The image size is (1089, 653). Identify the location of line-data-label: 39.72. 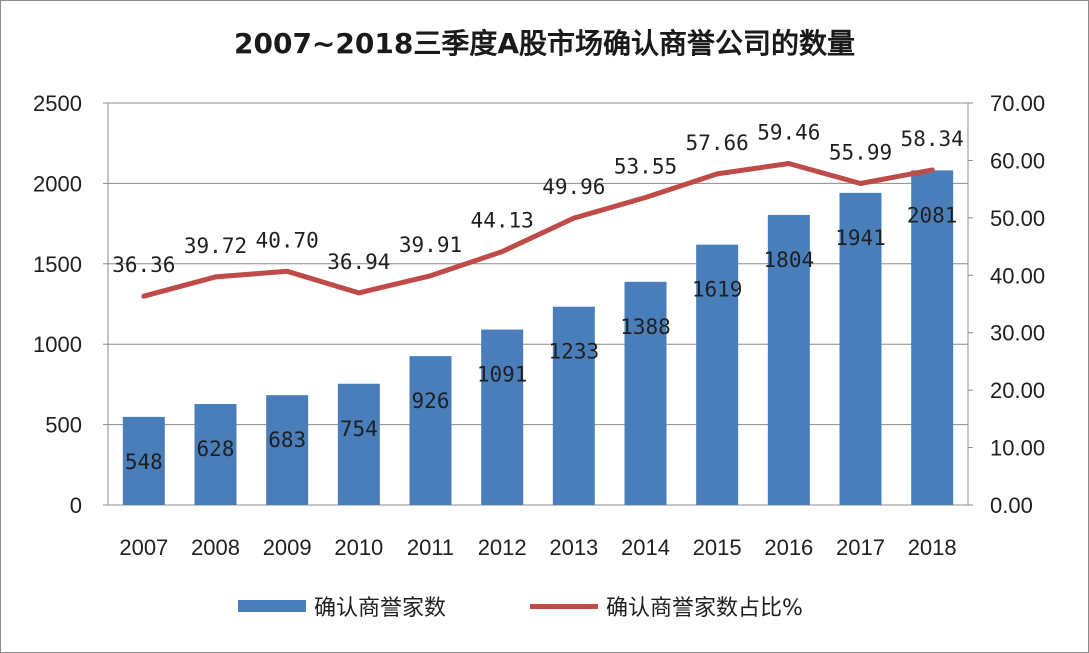
(215, 246).